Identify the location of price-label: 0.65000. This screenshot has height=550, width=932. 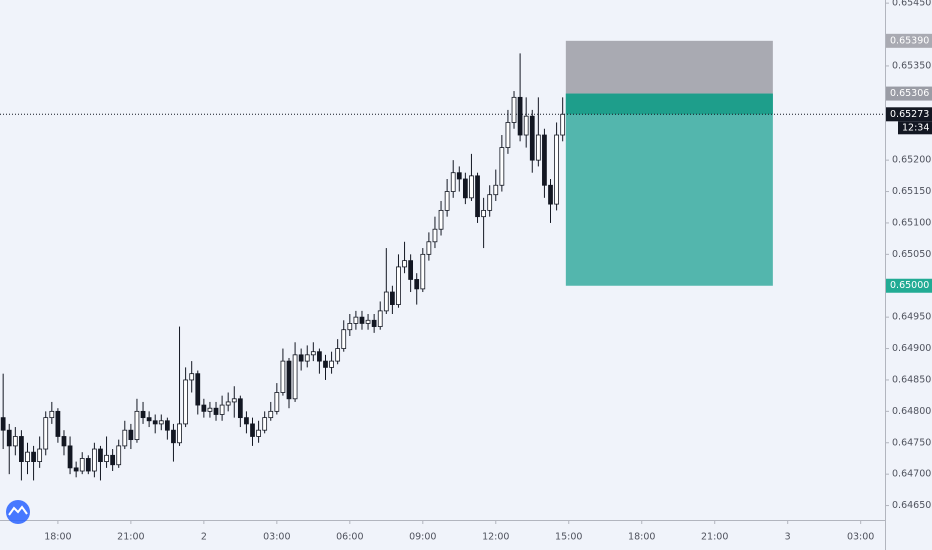
(909, 285).